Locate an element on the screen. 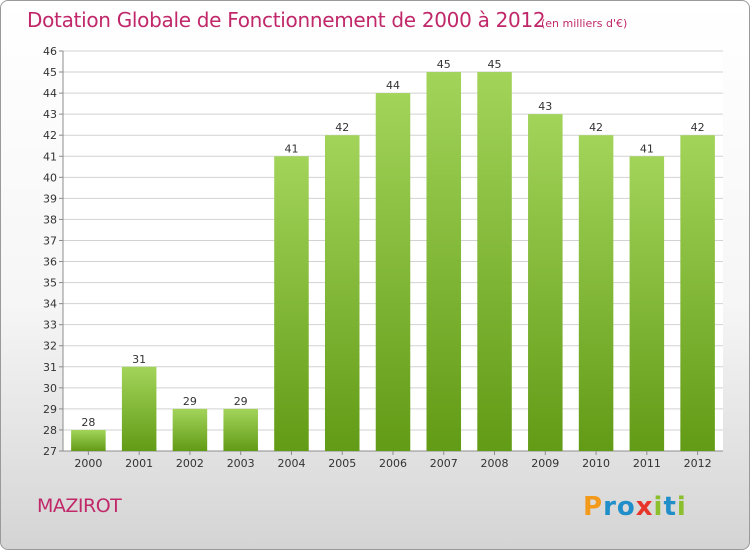  x-tick-label: 2005 is located at coordinates (342, 463).